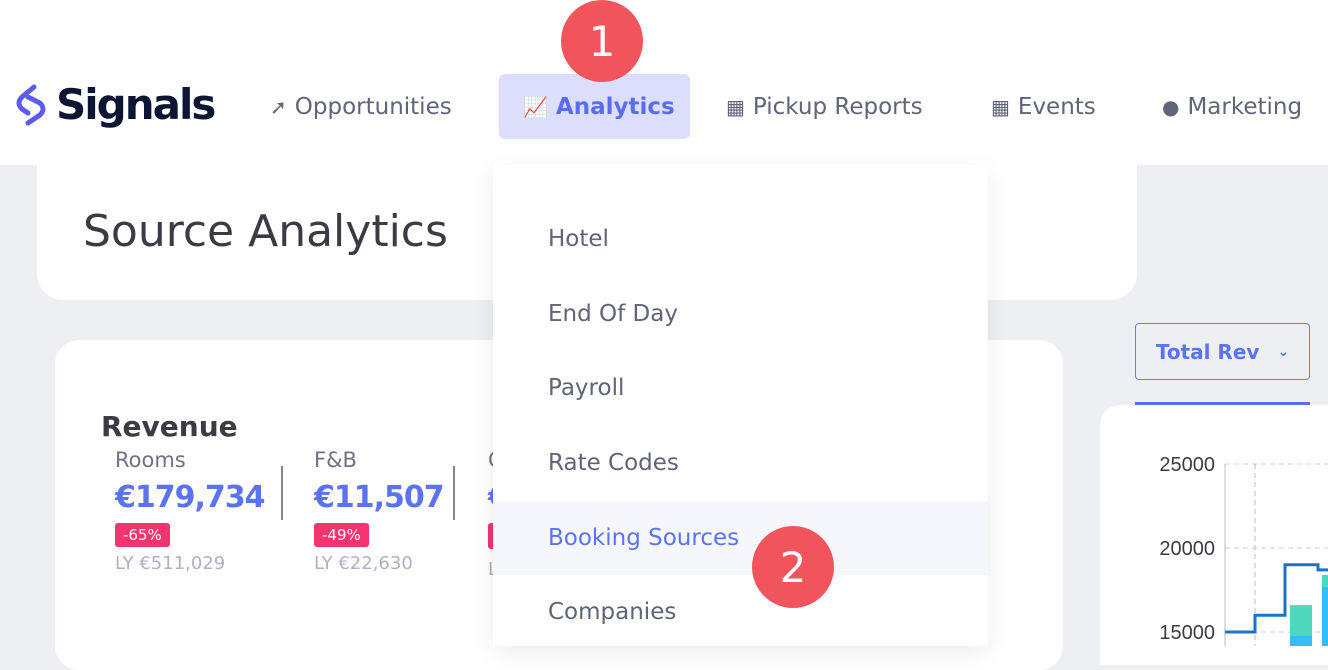 This screenshot has width=1328, height=670. Describe the element at coordinates (740, 538) in the screenshot. I see `menu-item-booking-sources: Booking Sources` at that location.